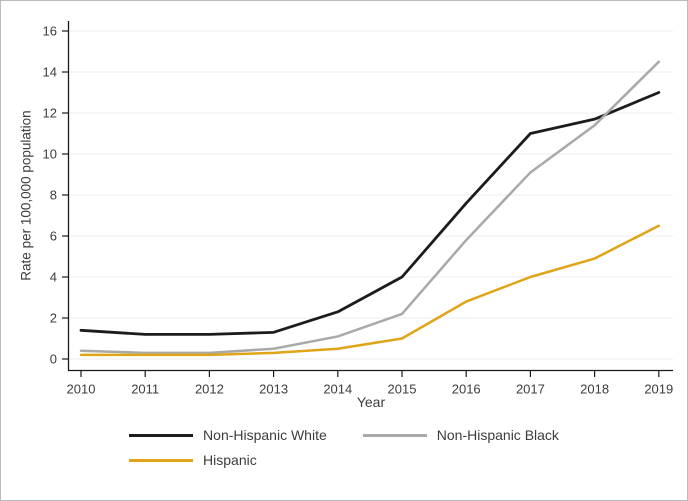  Describe the element at coordinates (371, 402) in the screenshot. I see `x-axis-title: Year` at that location.